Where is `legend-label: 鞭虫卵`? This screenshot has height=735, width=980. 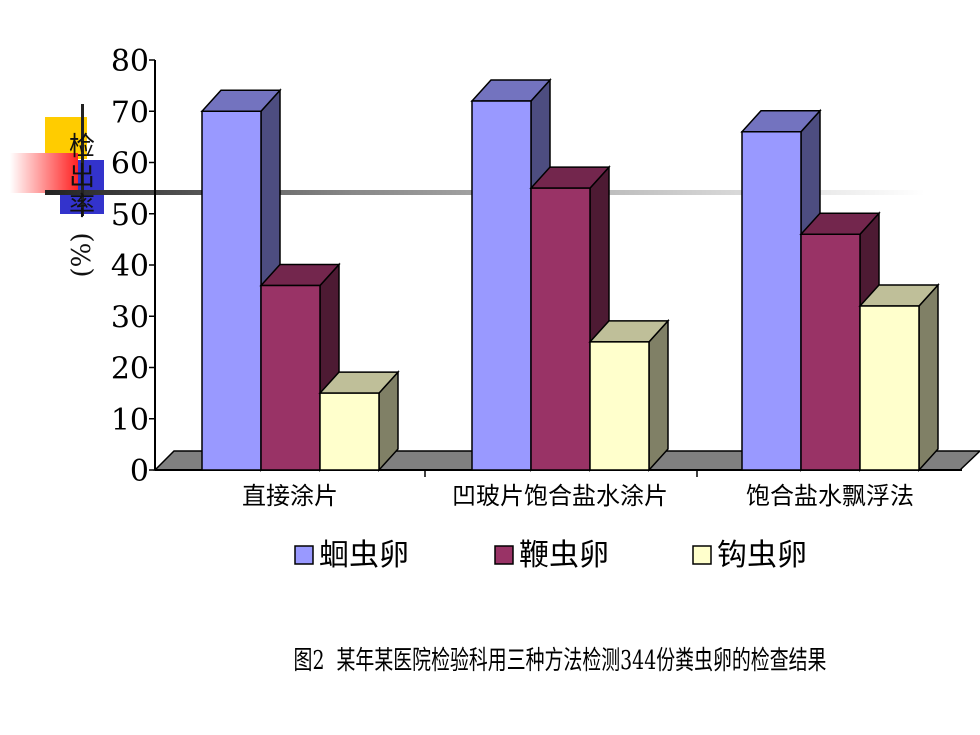 legend-label: 鞭虫卵 is located at coordinates (564, 555).